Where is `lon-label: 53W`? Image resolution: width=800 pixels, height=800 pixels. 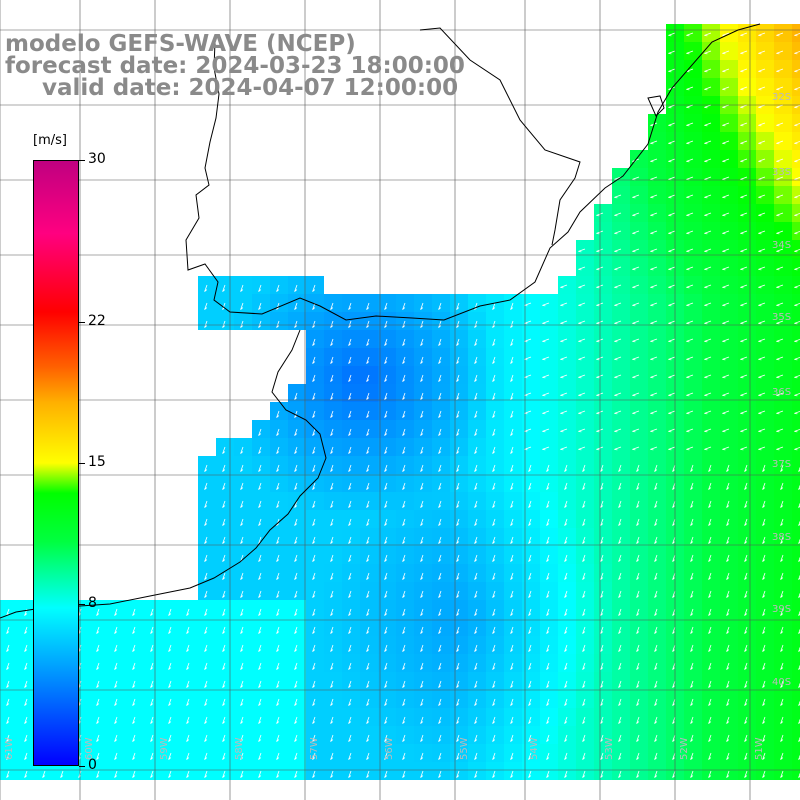
lon-label: 53W is located at coordinates (609, 748).